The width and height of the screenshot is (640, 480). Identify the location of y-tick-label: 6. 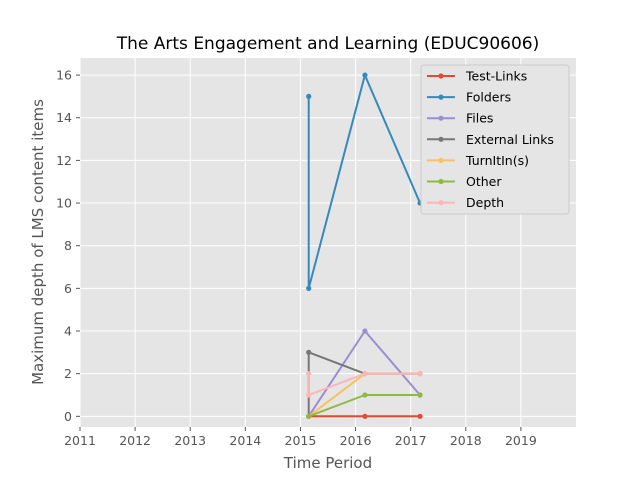
(68, 288).